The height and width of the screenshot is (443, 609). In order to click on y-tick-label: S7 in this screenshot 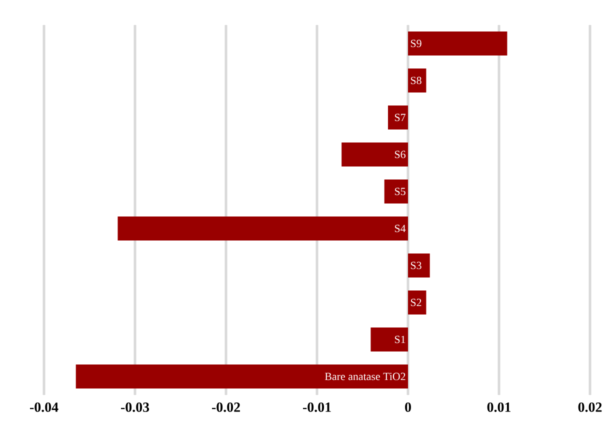, I will do `click(400, 118)`.